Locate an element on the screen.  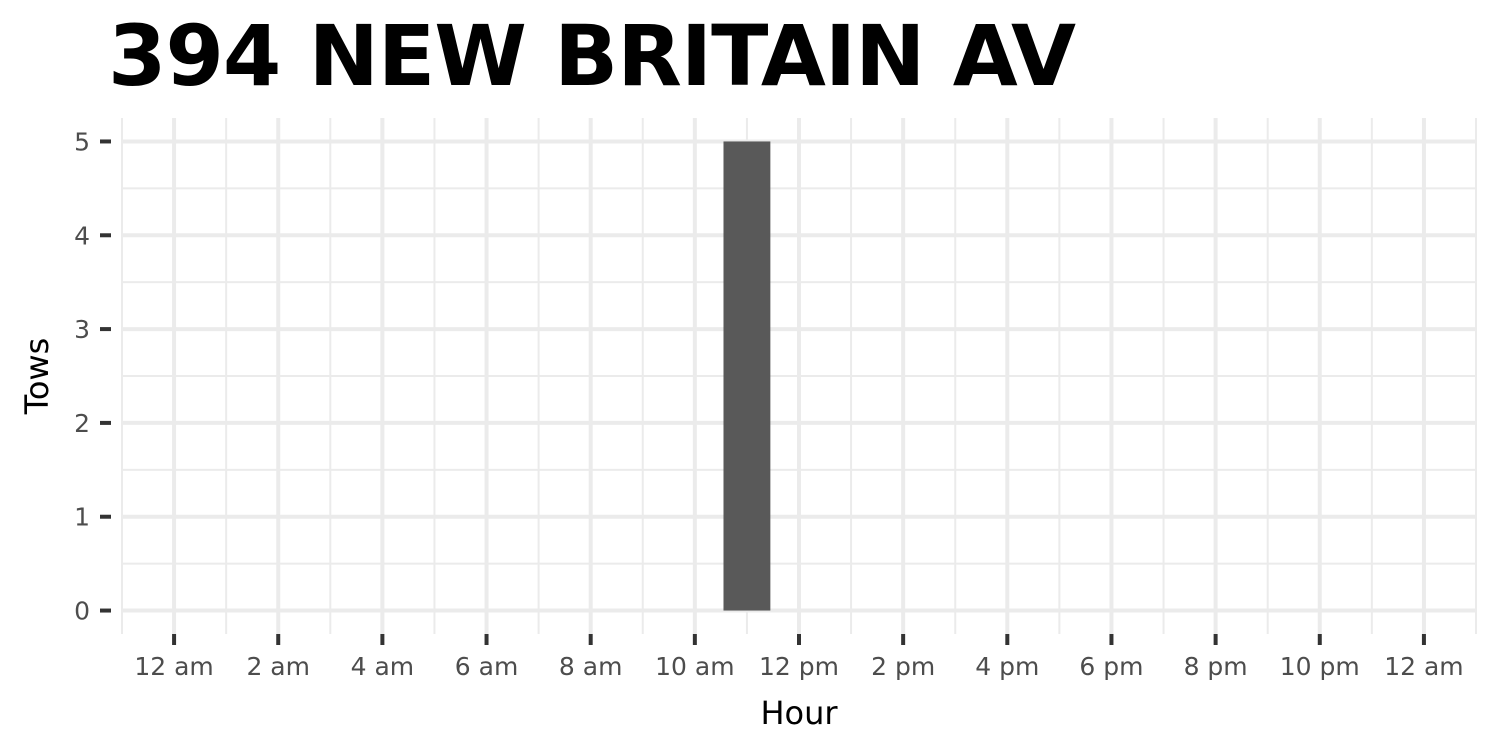
x-tick-label: 2 am is located at coordinates (278, 666).